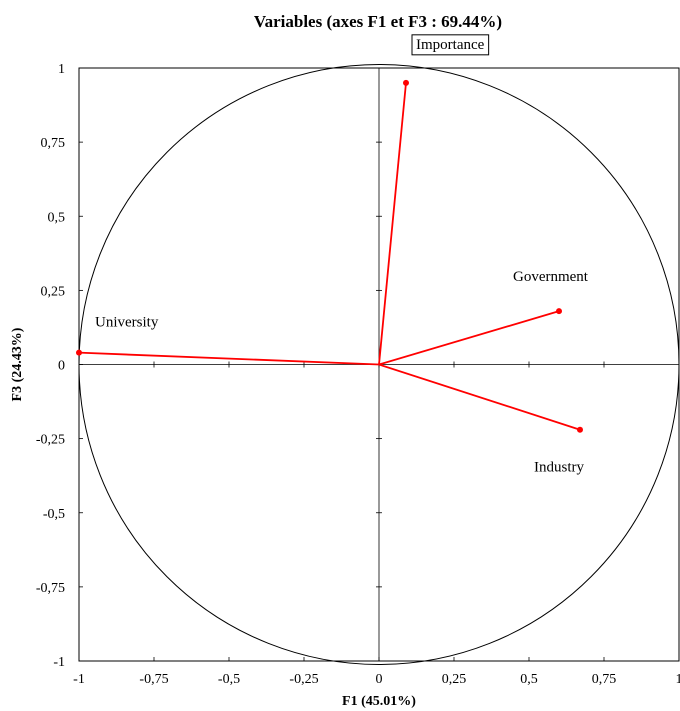 This screenshot has height=711, width=680. I want to click on point-importance, so click(406, 82).